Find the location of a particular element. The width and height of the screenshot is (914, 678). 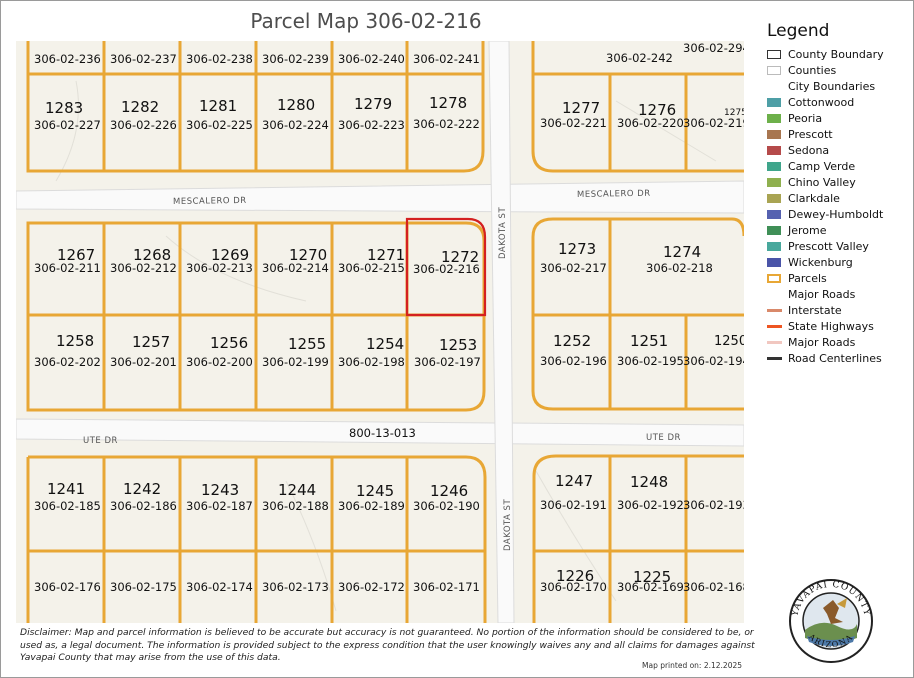

selected-parcel-outline is located at coordinates (446, 267).